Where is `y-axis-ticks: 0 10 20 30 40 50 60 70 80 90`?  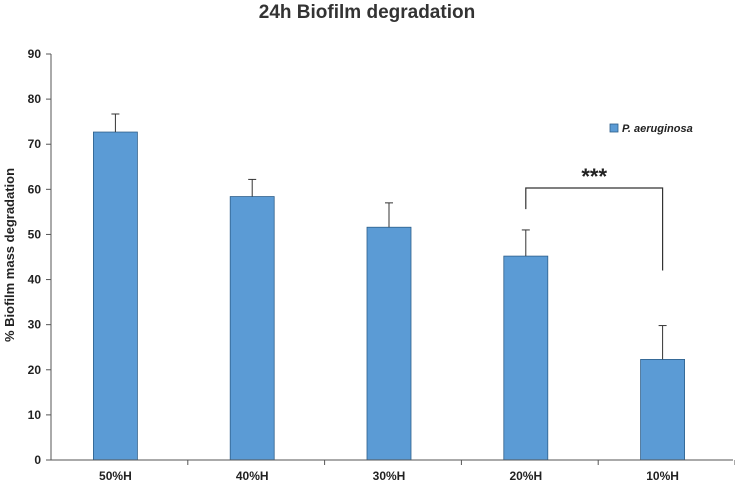 y-axis-ticks: 0 10 20 30 40 50 60 70 80 90 is located at coordinates (39, 257).